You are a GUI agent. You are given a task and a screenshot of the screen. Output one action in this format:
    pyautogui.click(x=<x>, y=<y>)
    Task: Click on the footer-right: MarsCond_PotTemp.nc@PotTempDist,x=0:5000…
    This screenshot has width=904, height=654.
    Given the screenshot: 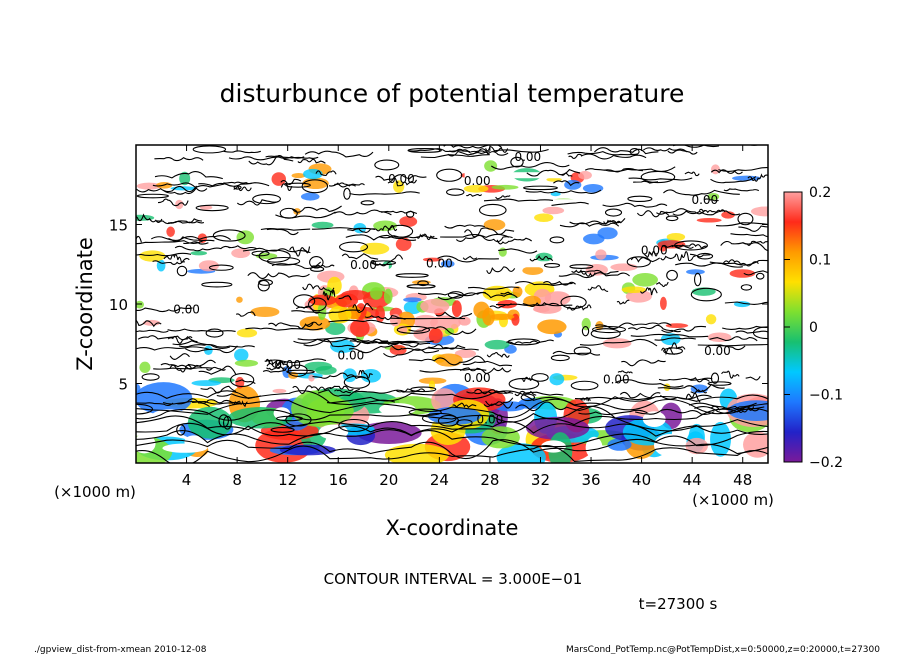 What is the action you would take?
    pyautogui.click(x=723, y=649)
    